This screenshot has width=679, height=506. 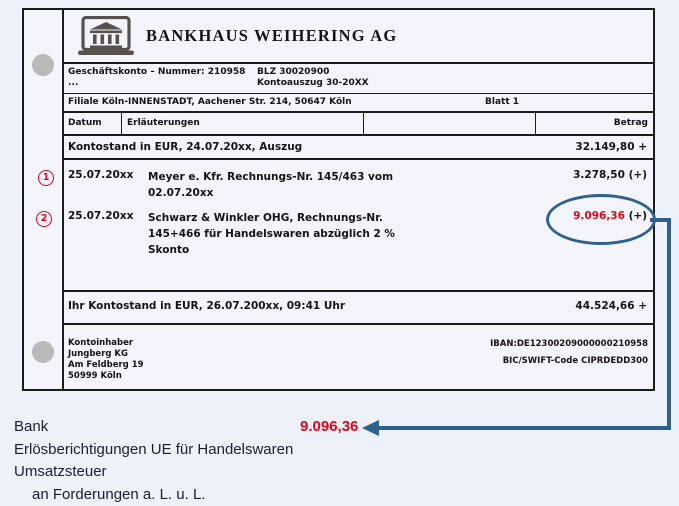 What do you see at coordinates (630, 123) in the screenshot?
I see `column-header-amount: Betrag` at bounding box center [630, 123].